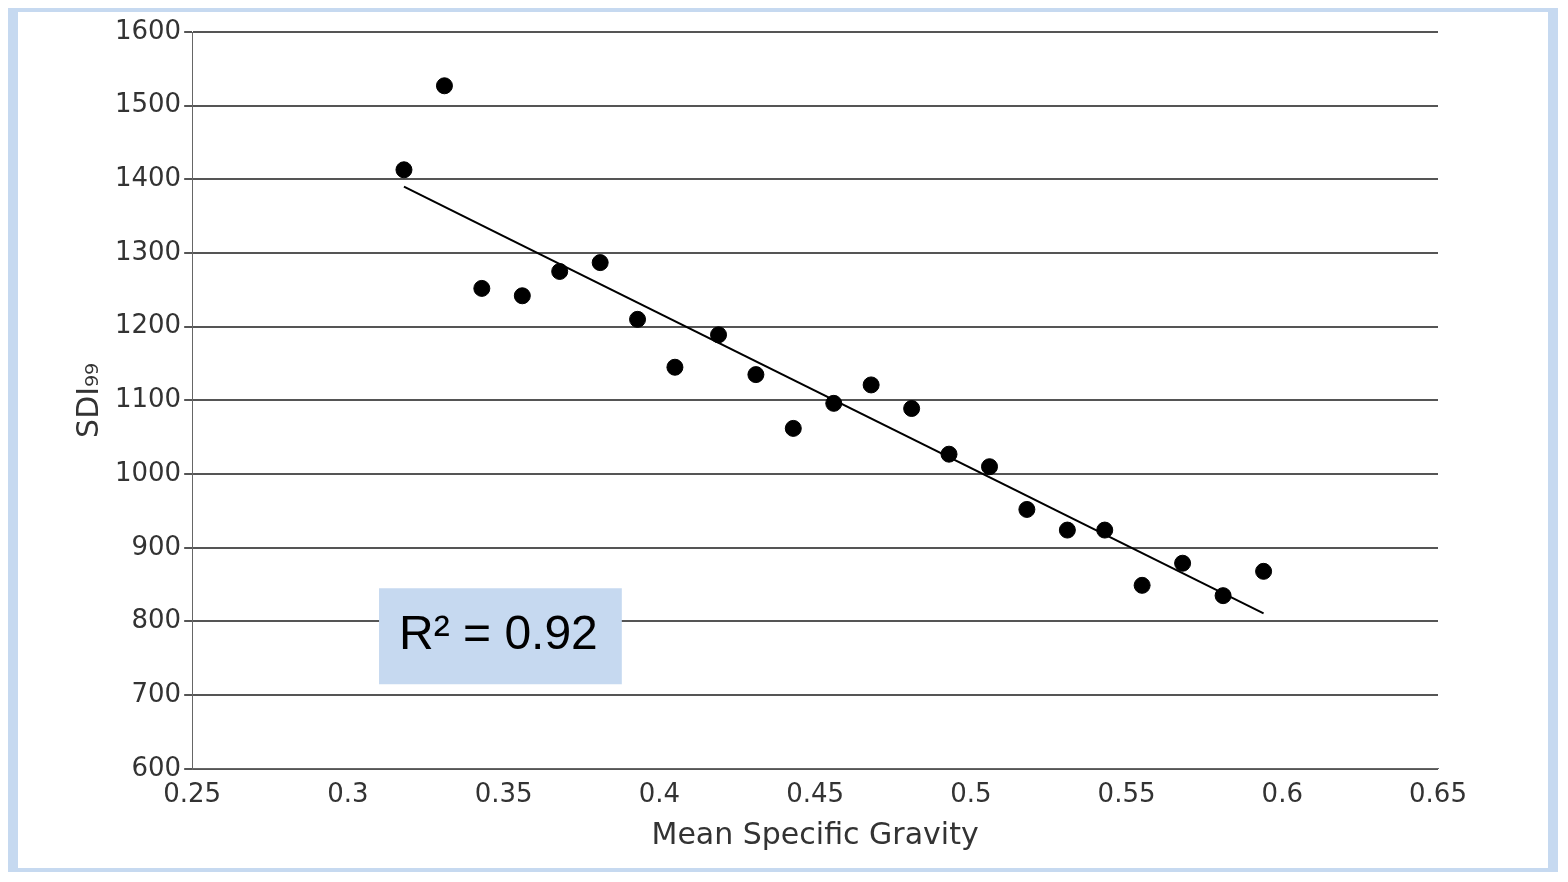  What do you see at coordinates (148, 398) in the screenshot?
I see `y-tick-label: 1100` at bounding box center [148, 398].